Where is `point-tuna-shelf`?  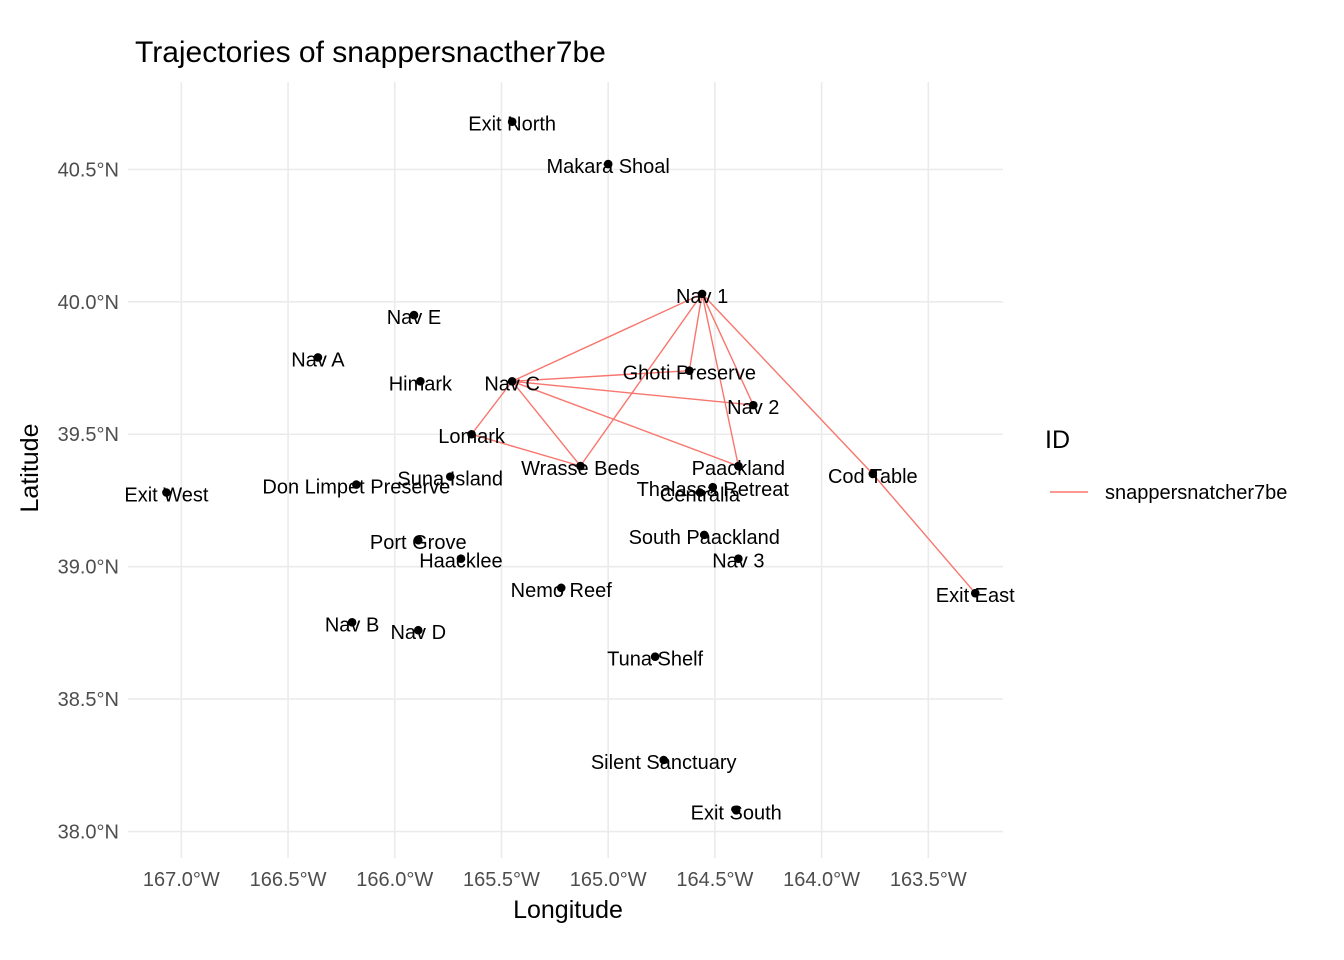 point-tuna-shelf is located at coordinates (655, 657).